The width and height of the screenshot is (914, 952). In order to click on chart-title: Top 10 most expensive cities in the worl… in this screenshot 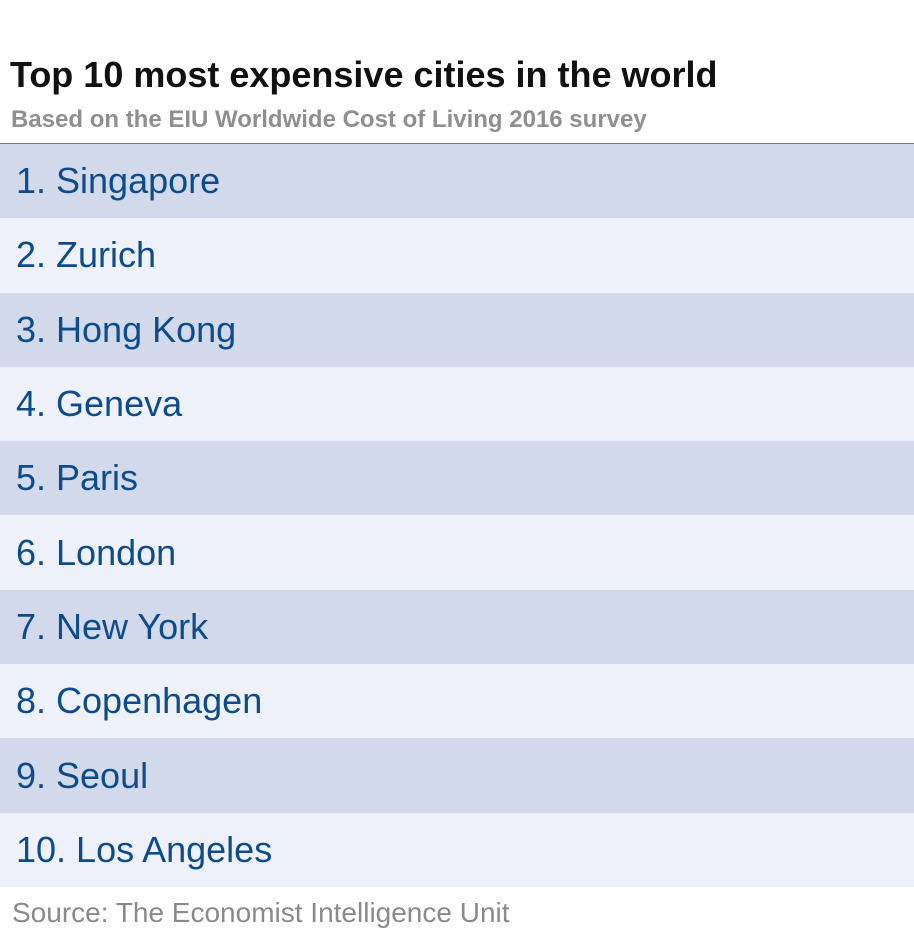, I will do `click(364, 74)`.